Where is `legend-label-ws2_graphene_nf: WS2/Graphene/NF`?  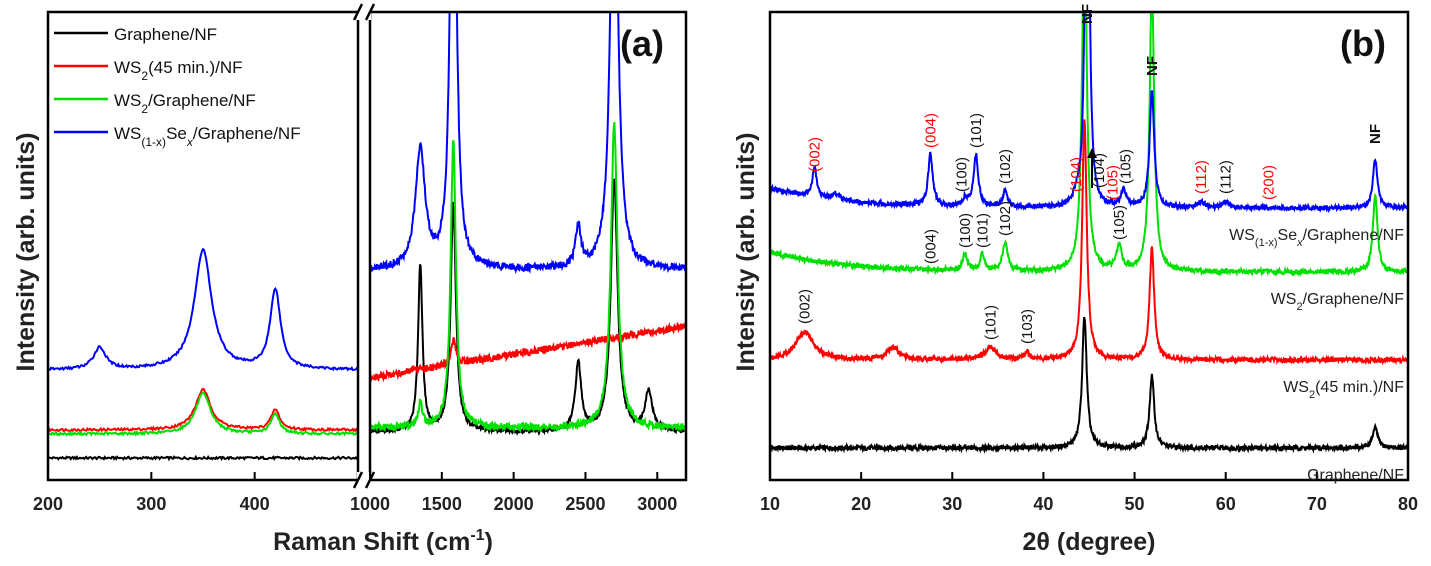 legend-label-ws2_graphene_nf: WS2/Graphene/NF is located at coordinates (185, 103).